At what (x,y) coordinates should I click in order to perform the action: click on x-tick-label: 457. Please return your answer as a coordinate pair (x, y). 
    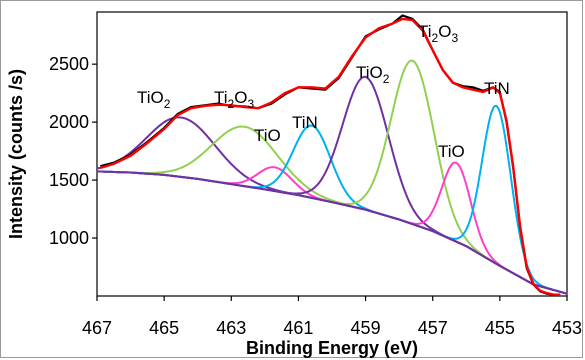
    Looking at the image, I should click on (433, 328).